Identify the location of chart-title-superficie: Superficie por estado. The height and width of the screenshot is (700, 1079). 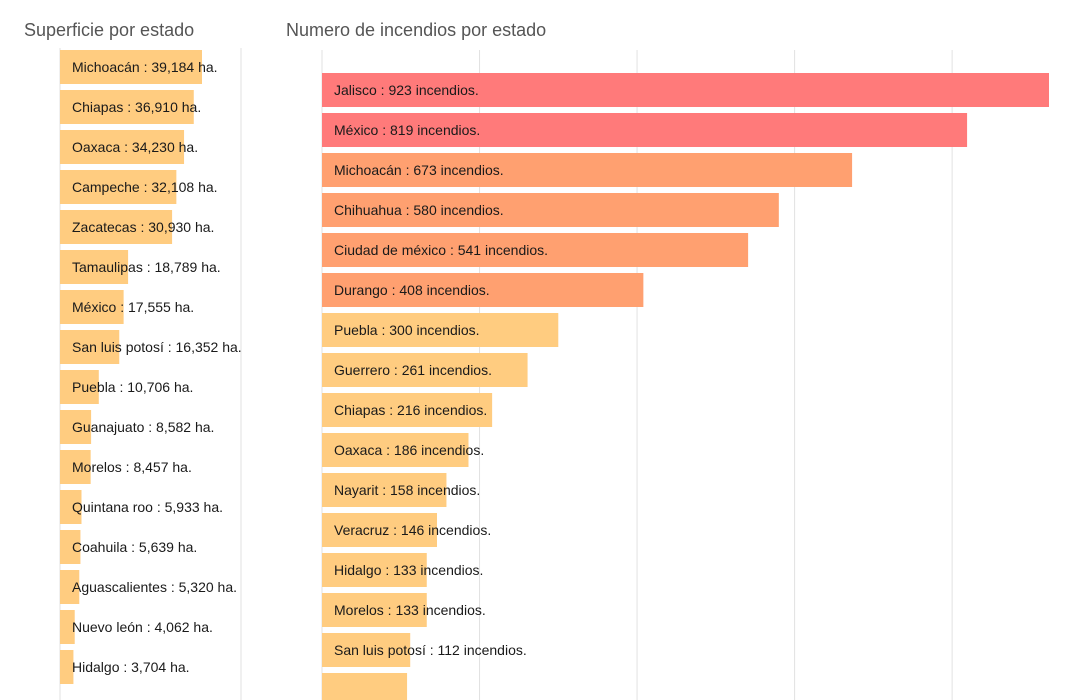
(109, 30).